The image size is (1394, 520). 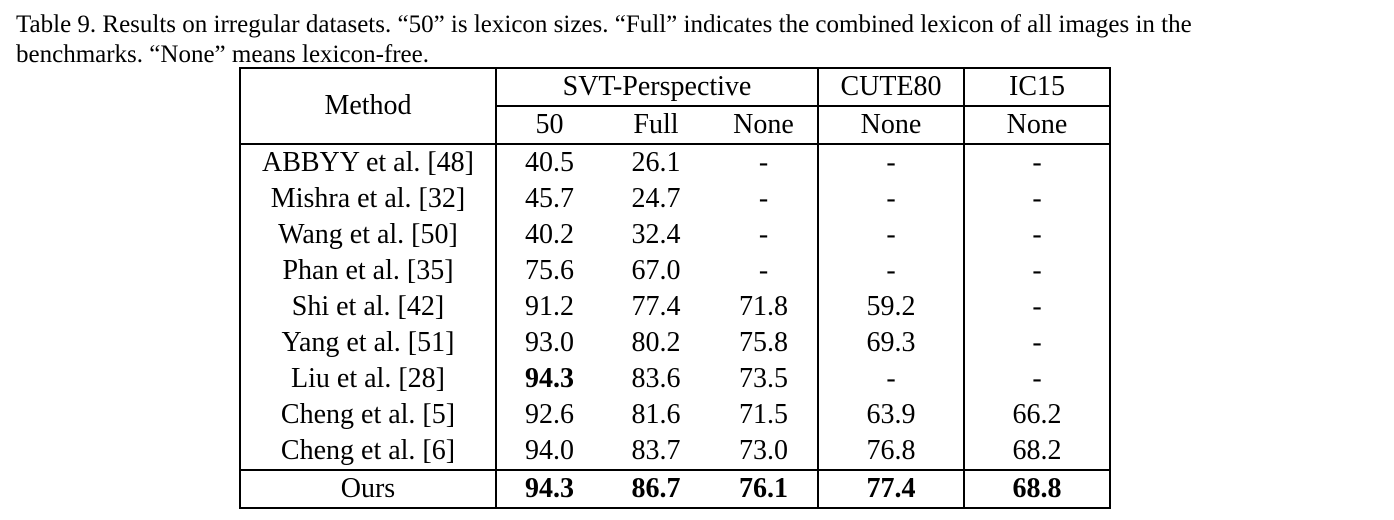 What do you see at coordinates (368, 235) in the screenshot?
I see `method-cell: Wang et al. [50]` at bounding box center [368, 235].